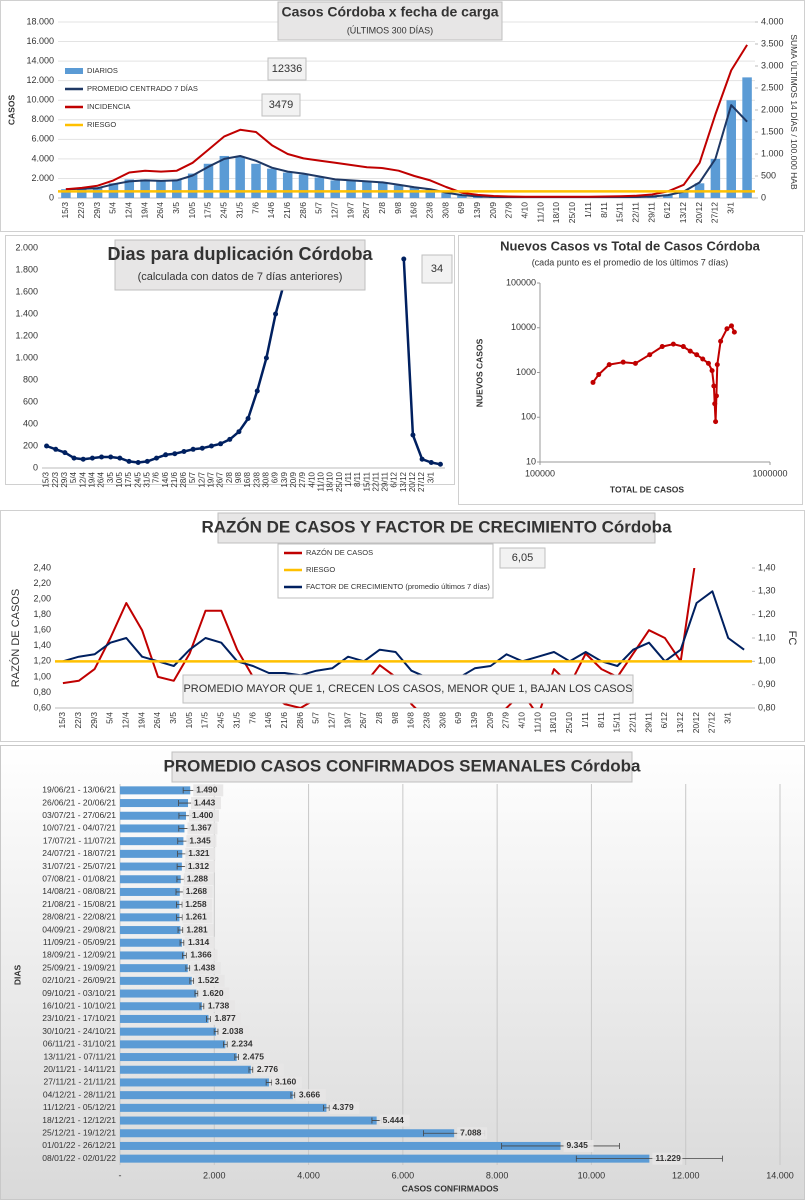  What do you see at coordinates (91, 479) in the screenshot?
I see `x-tick-label: 19/4` at bounding box center [91, 479].